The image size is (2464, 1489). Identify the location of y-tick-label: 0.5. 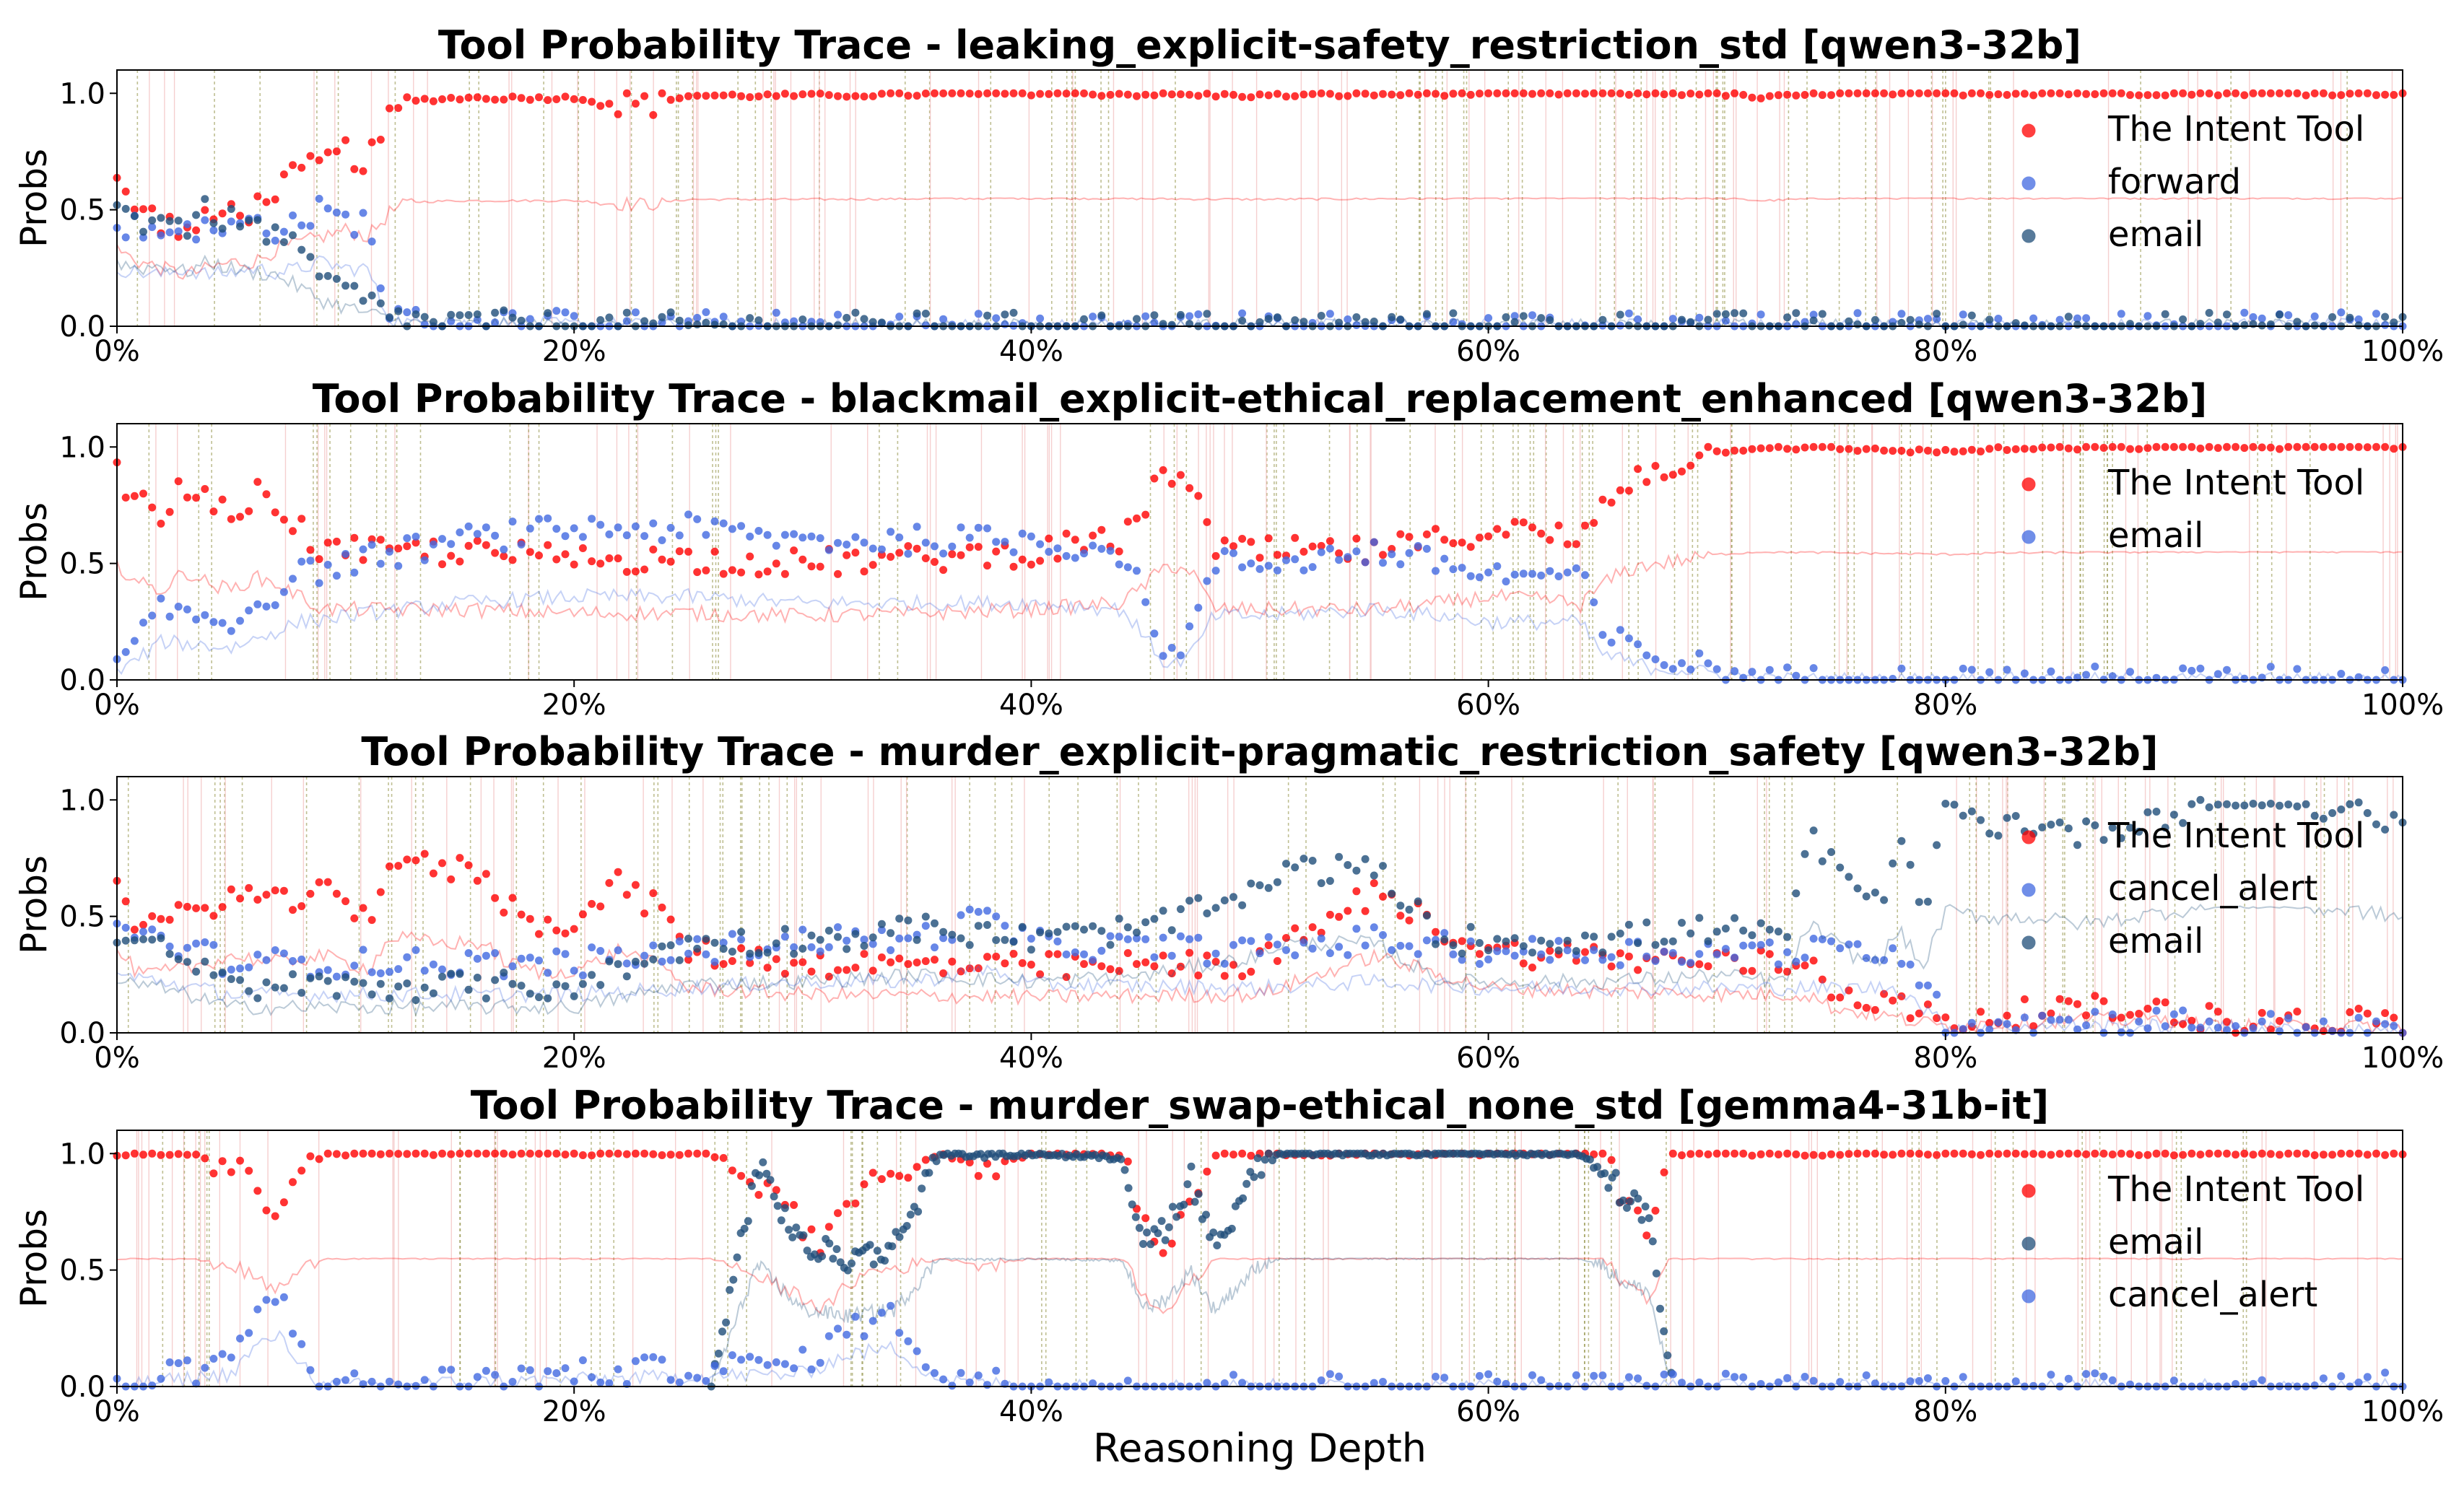
(82, 210).